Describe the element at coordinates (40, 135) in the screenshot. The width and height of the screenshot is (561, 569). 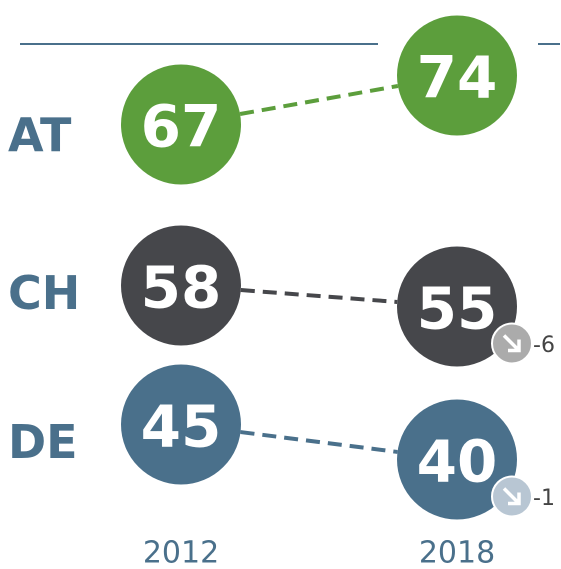
I see `row-label: AT` at that location.